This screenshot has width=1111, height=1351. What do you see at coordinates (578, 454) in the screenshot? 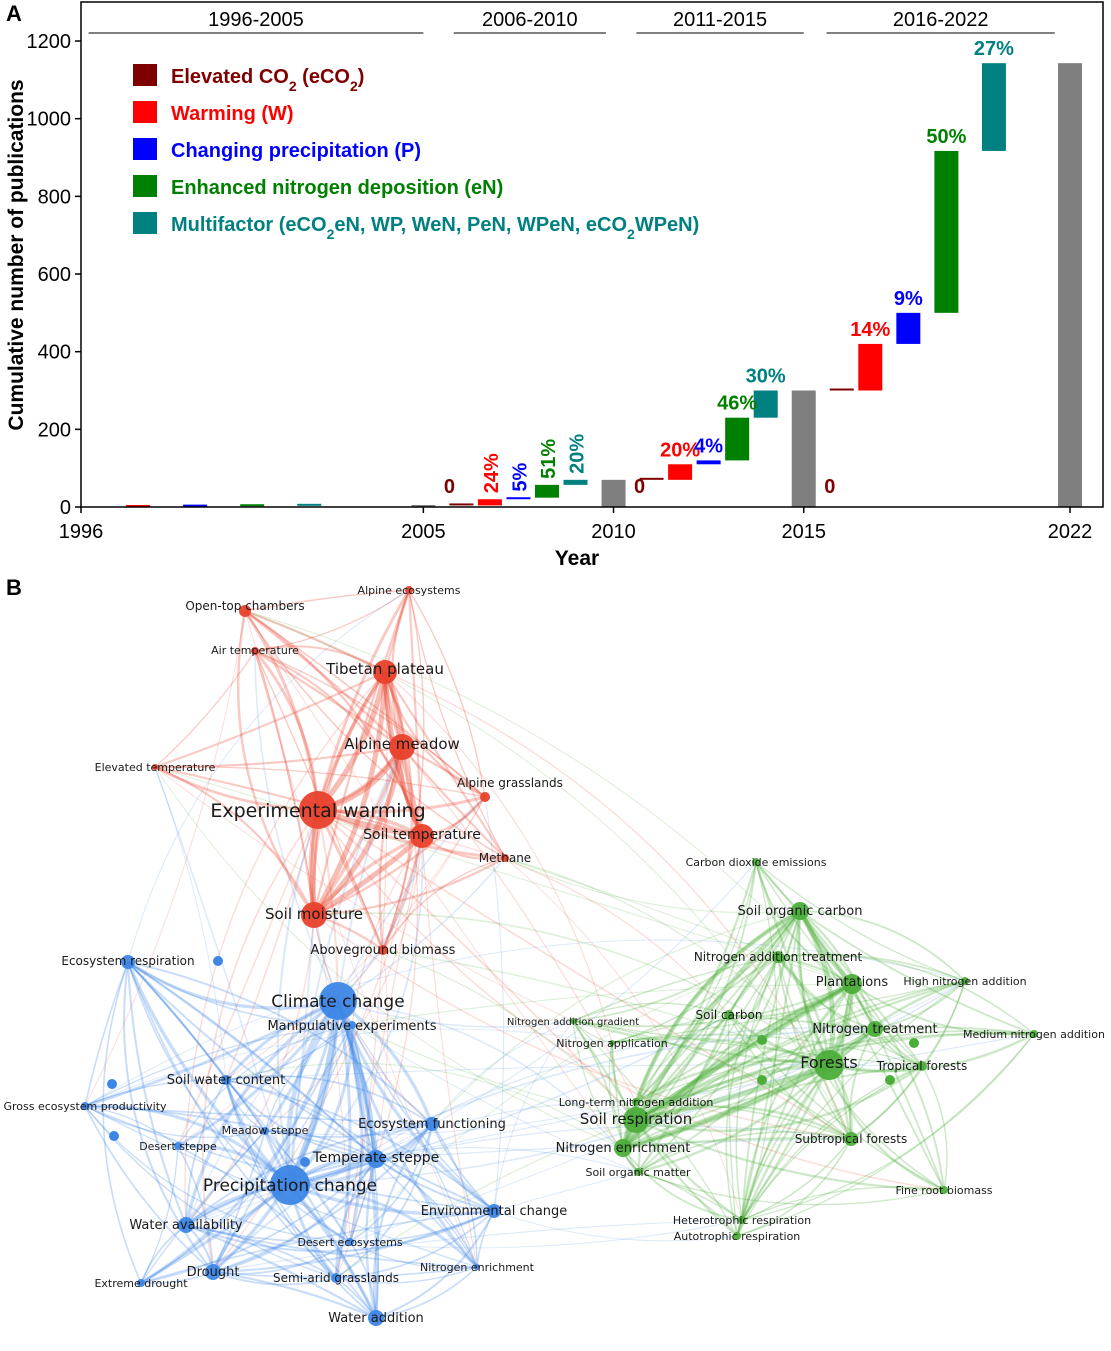
I see `bar-value-label: 20%` at bounding box center [578, 454].